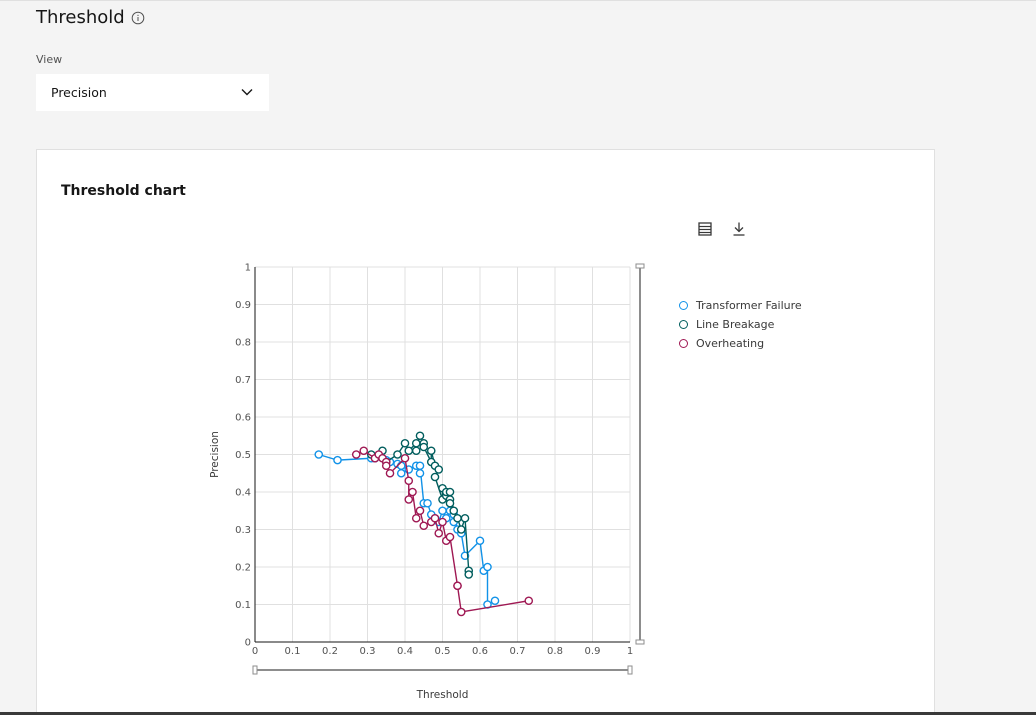  Describe the element at coordinates (518, 651) in the screenshot. I see `x-tick-label: 0.7` at that location.